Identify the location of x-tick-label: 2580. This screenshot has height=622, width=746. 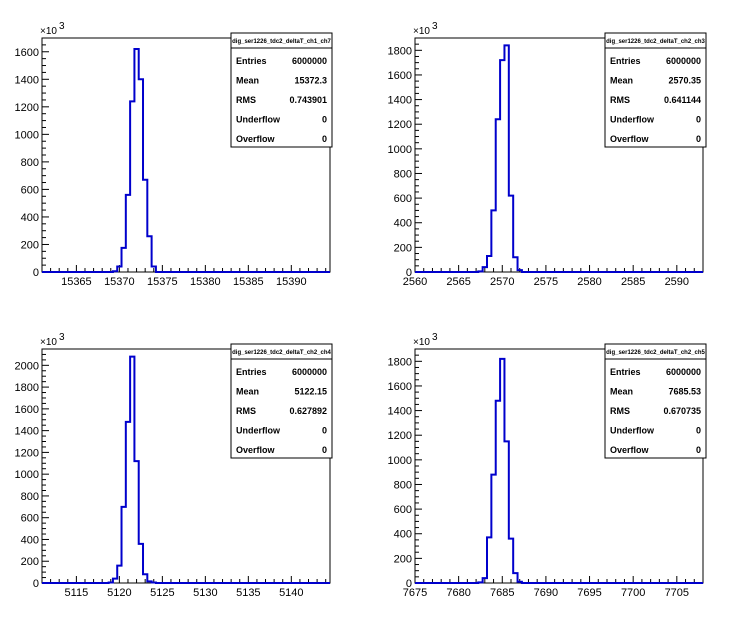
(589, 282).